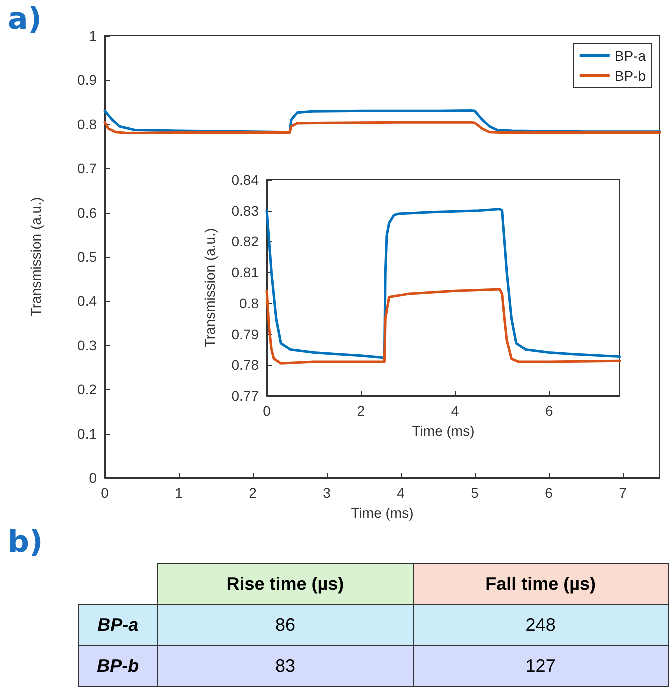  What do you see at coordinates (179, 493) in the screenshot?
I see `x-tick-label: 1` at bounding box center [179, 493].